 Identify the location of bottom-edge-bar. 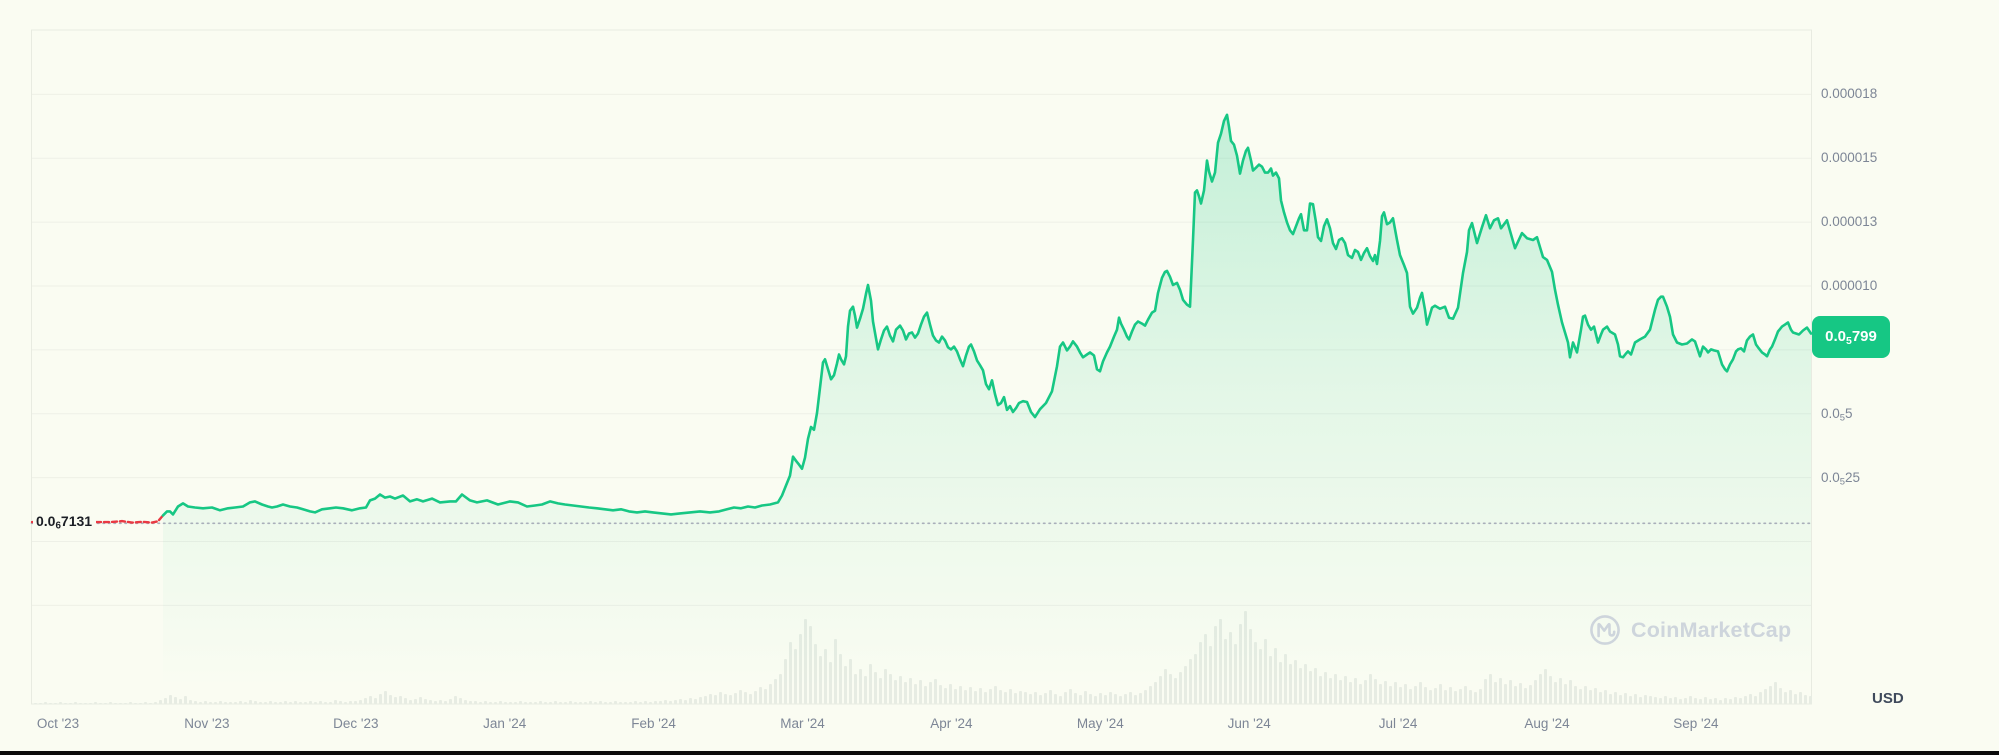
(999, 753).